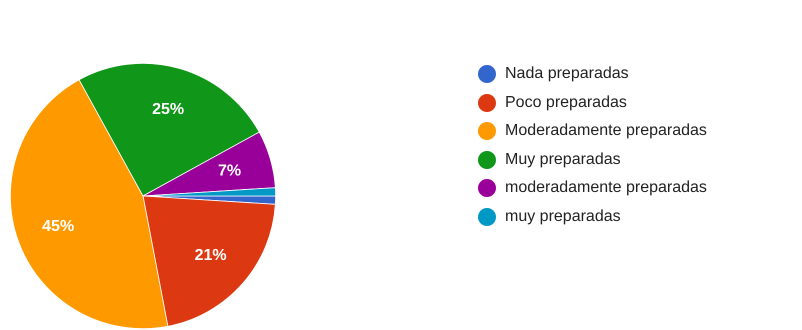  What do you see at coordinates (567, 74) in the screenshot?
I see `legend-label: Nada preparadas` at bounding box center [567, 74].